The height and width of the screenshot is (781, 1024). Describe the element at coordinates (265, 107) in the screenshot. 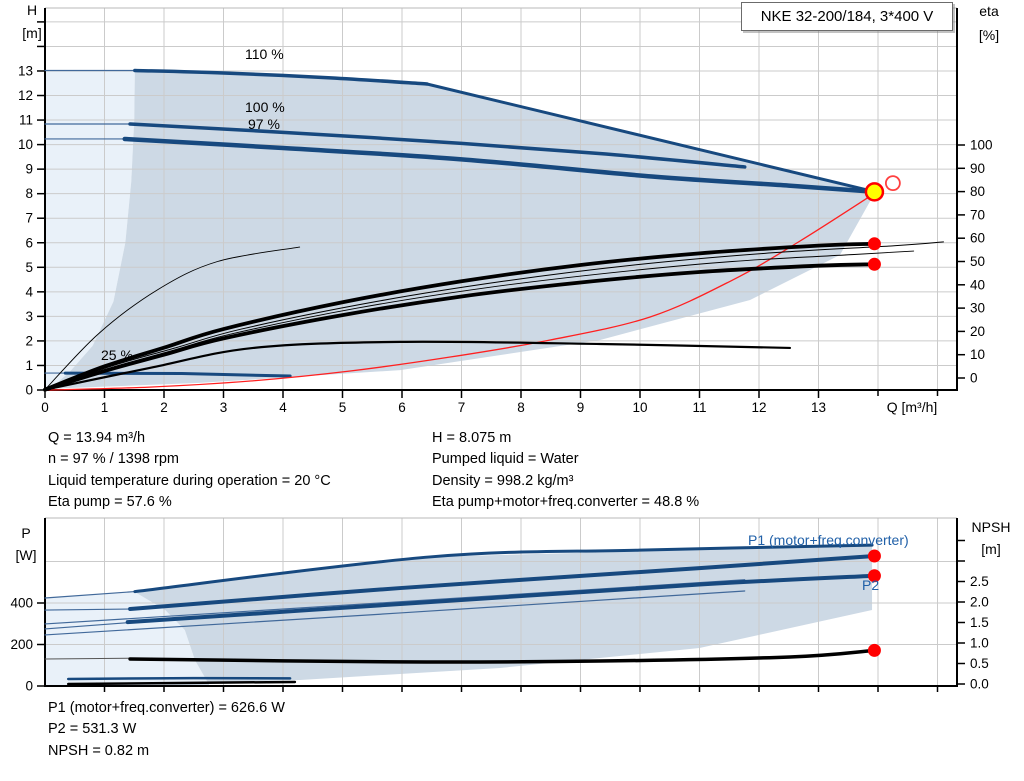

I see `speed-label-100: 100 %` at that location.